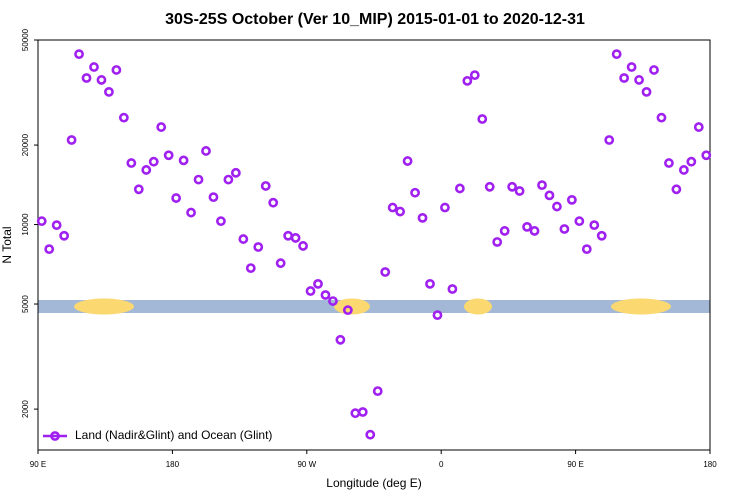 The height and width of the screenshot is (500, 750). I want to click on y-tick-label: 5000, so click(25, 304).